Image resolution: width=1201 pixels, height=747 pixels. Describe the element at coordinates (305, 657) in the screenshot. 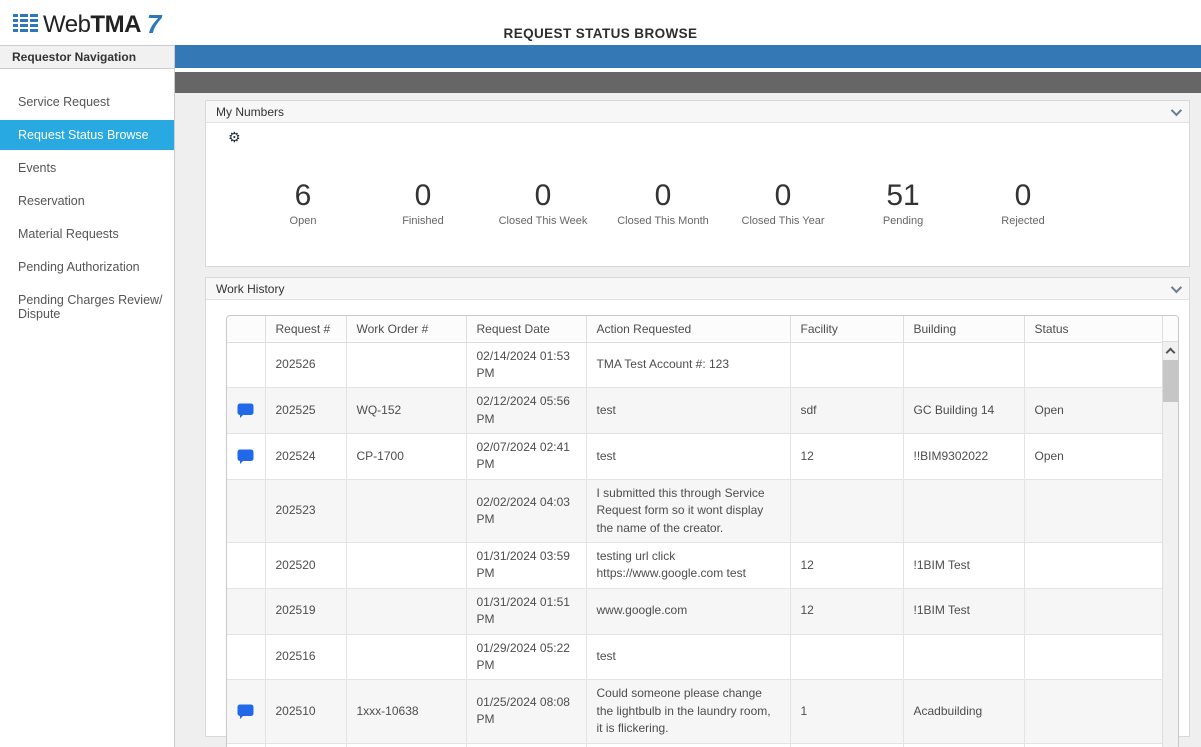

I see `cell-request: 202516` at that location.